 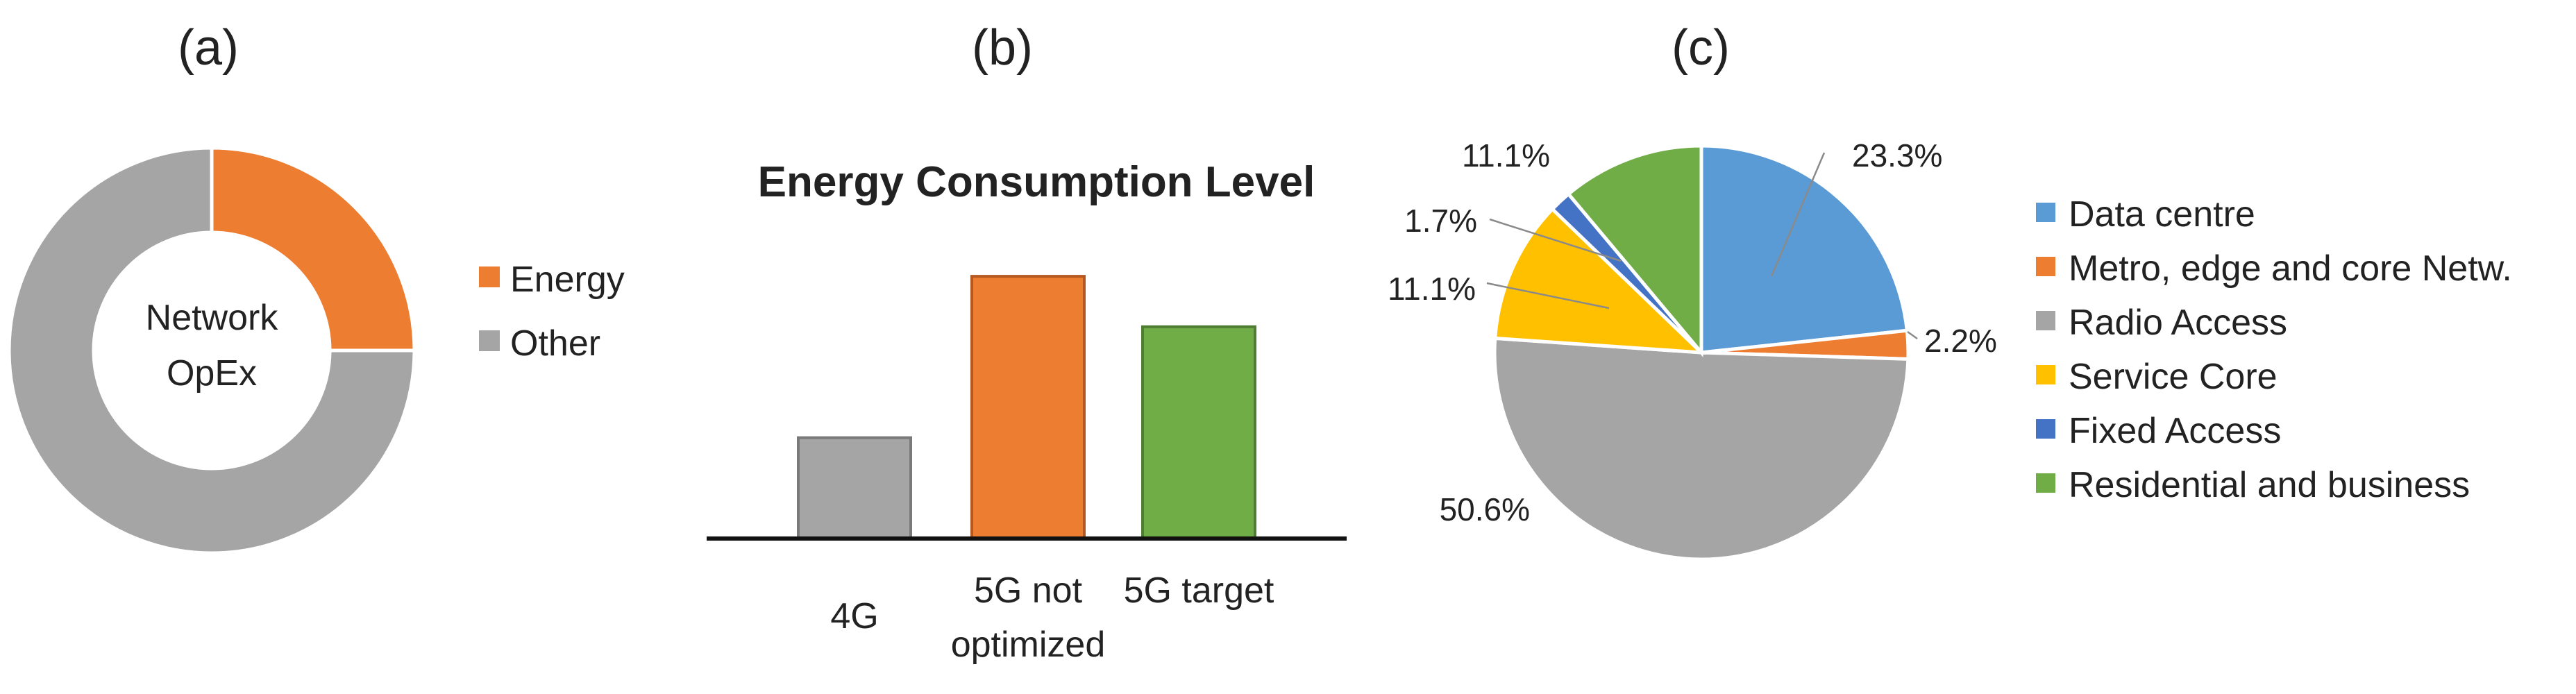 What do you see at coordinates (2045, 320) in the screenshot?
I see `legend-swatch-radio-access` at bounding box center [2045, 320].